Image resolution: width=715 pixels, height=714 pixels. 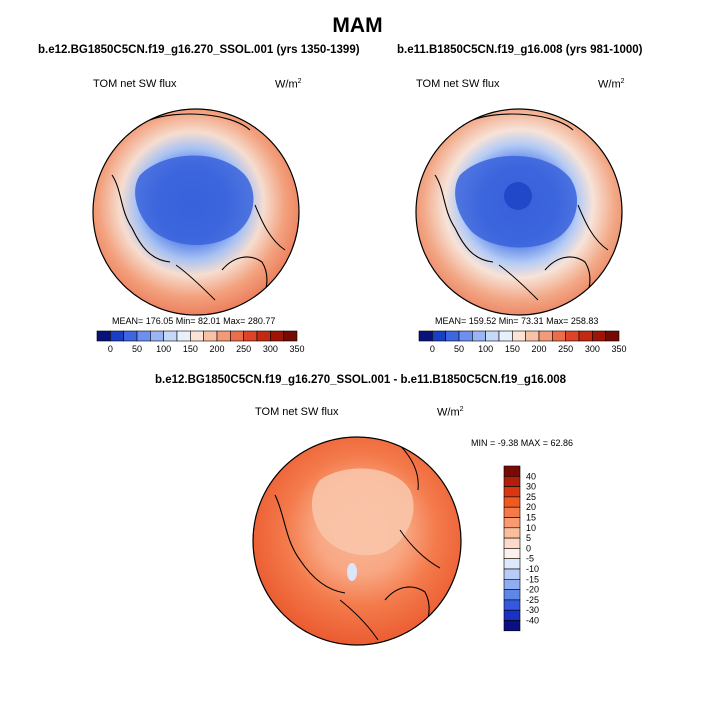 What do you see at coordinates (135, 84) in the screenshot?
I see `left-field-label: TOM net SW flux` at bounding box center [135, 84].